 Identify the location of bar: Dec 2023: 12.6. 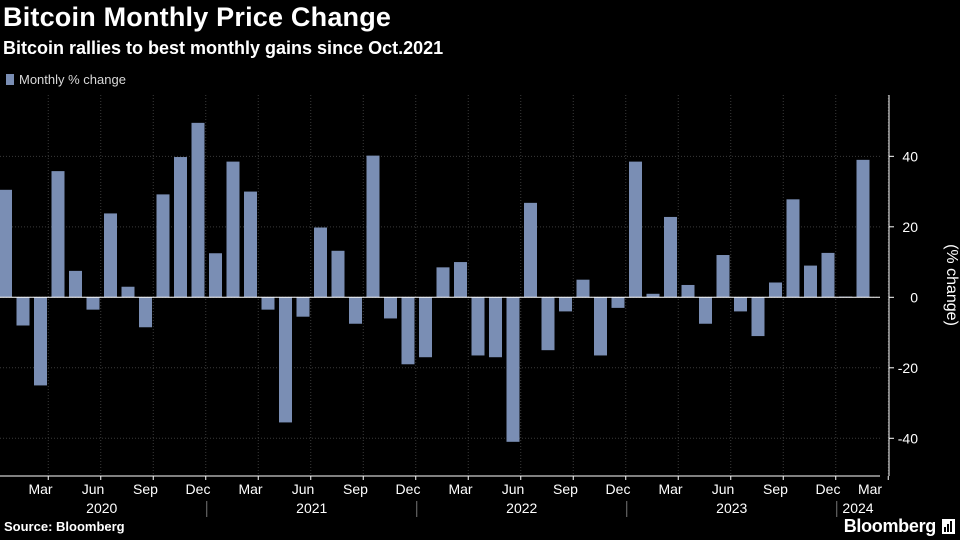
(828, 275).